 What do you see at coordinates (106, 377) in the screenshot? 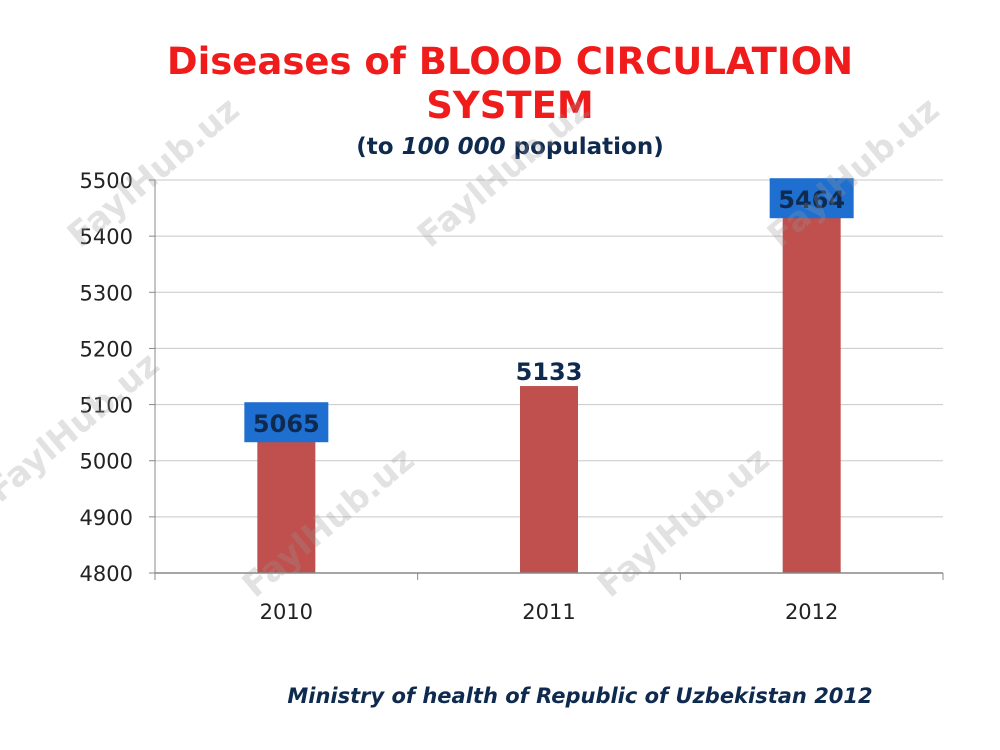
I see `y-axis-labels: 4800 4900 5000 5100 5200 5300 5400 5500` at bounding box center [106, 377].